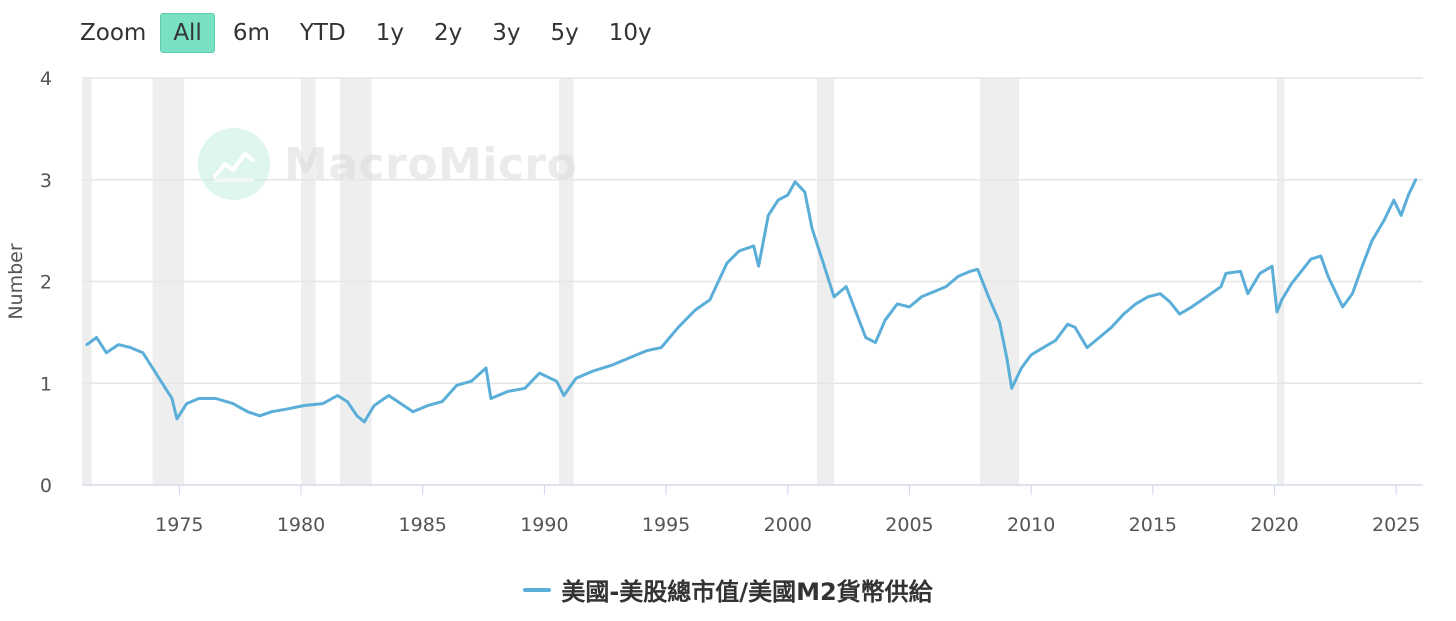 The width and height of the screenshot is (1456, 621). I want to click on legend-label: 美國-美股總市值/美國M2貨幣供給, so click(747, 592).